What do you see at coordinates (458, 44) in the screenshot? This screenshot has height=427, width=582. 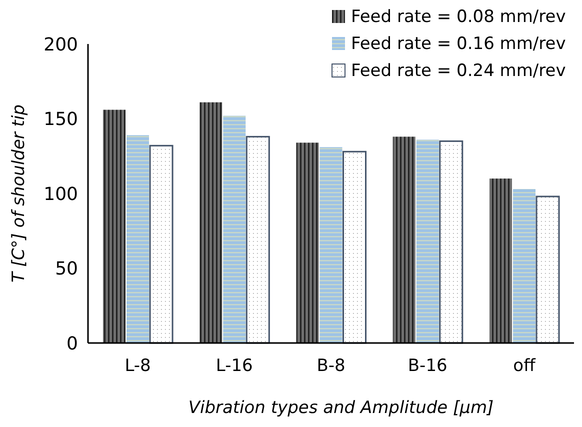 I see `legend-label: Feed rate = 0.16 mm/rev` at bounding box center [458, 44].